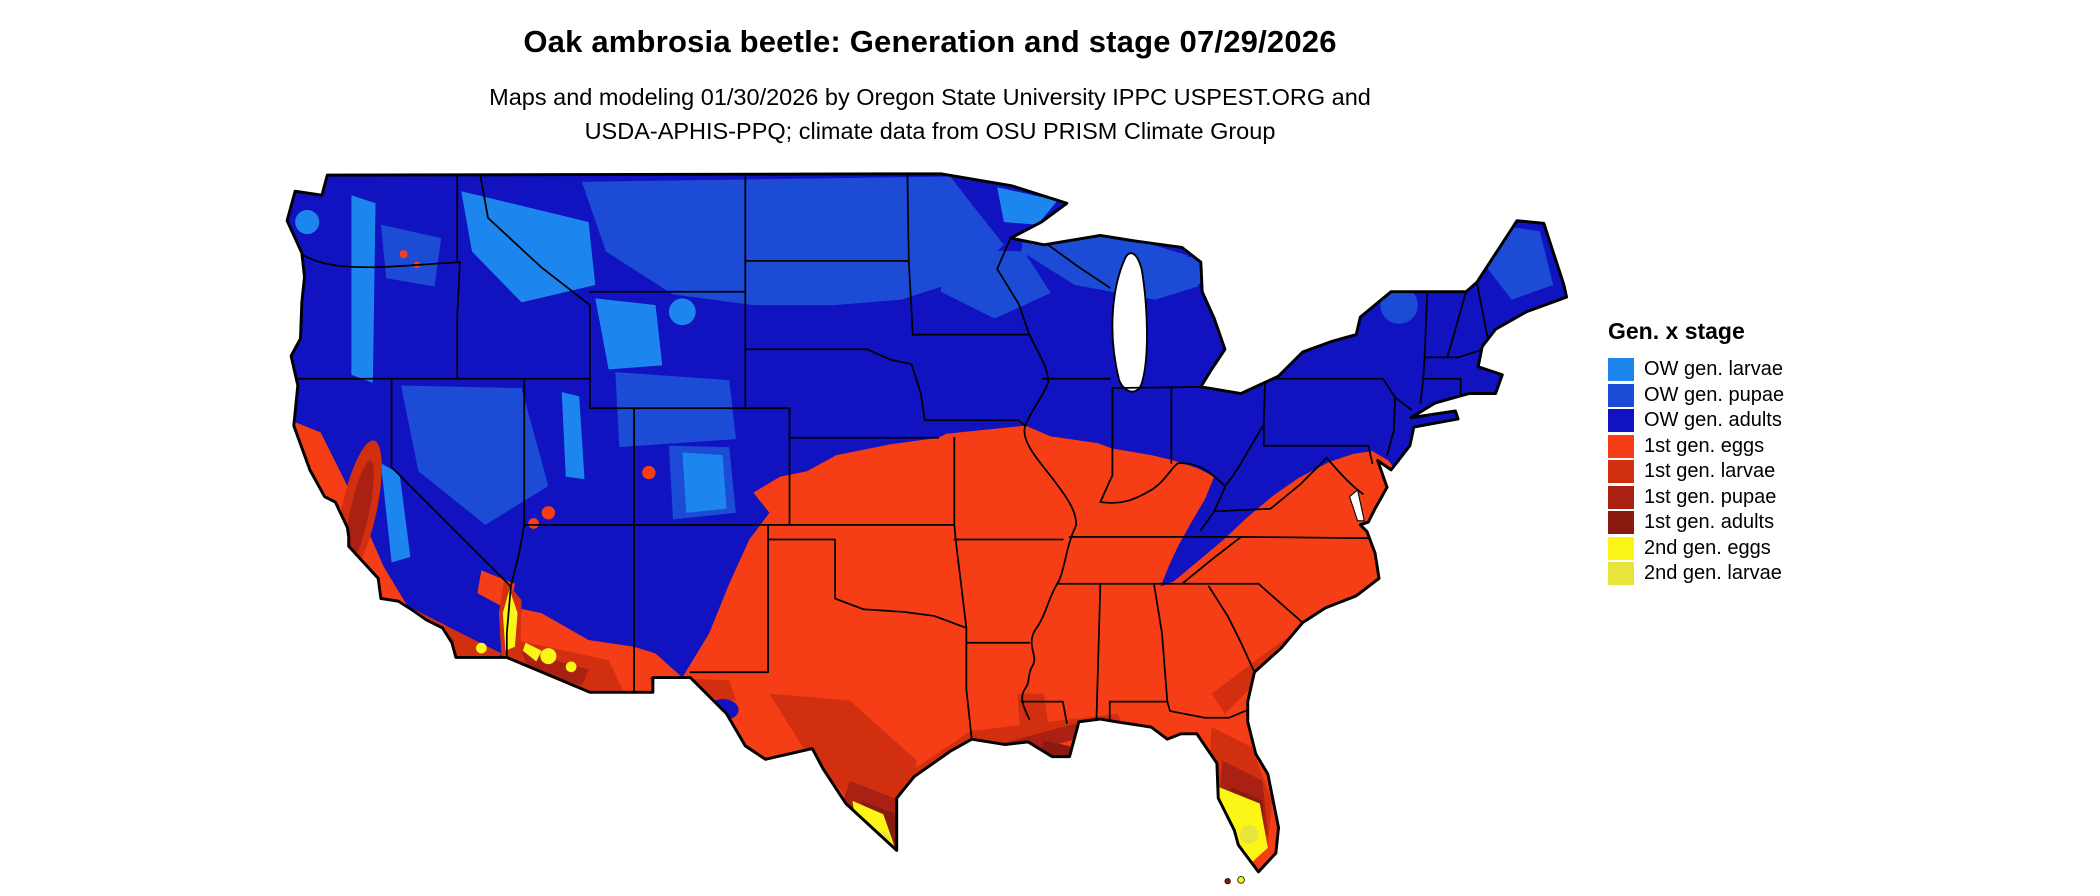 The image size is (2100, 896). What do you see at coordinates (1676, 331) in the screenshot?
I see `legend-title: Gen. x stage` at bounding box center [1676, 331].